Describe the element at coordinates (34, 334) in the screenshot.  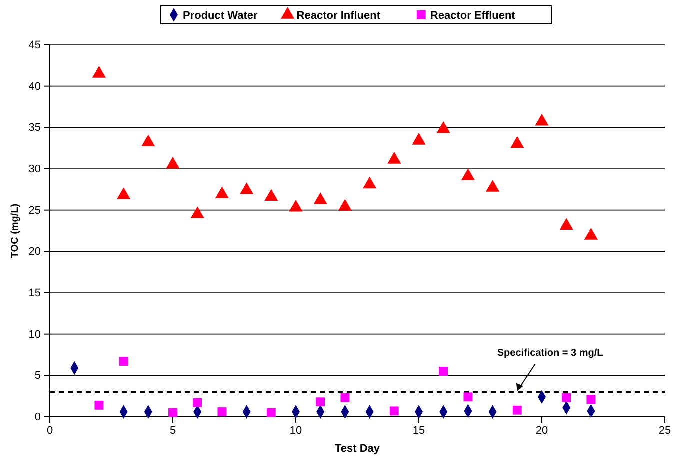
I see `y-tick-label: 10` at that location.